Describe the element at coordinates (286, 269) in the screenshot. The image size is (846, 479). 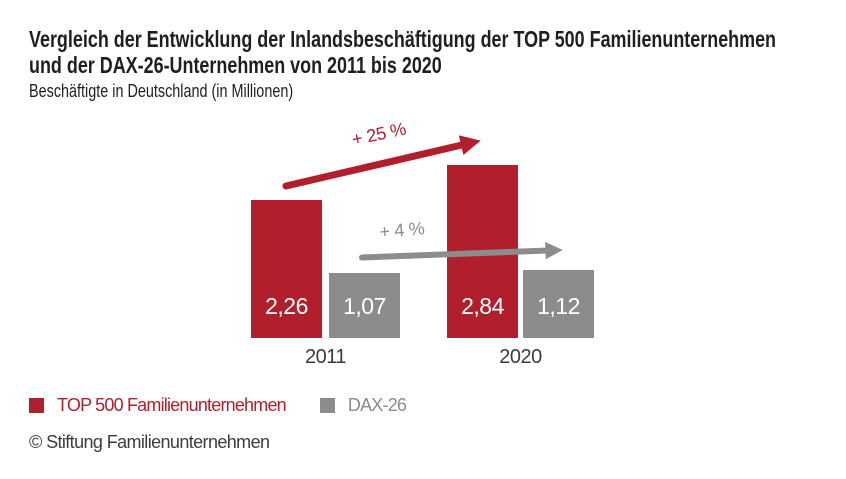
I see `bar-top500-2011: 2,26` at that location.